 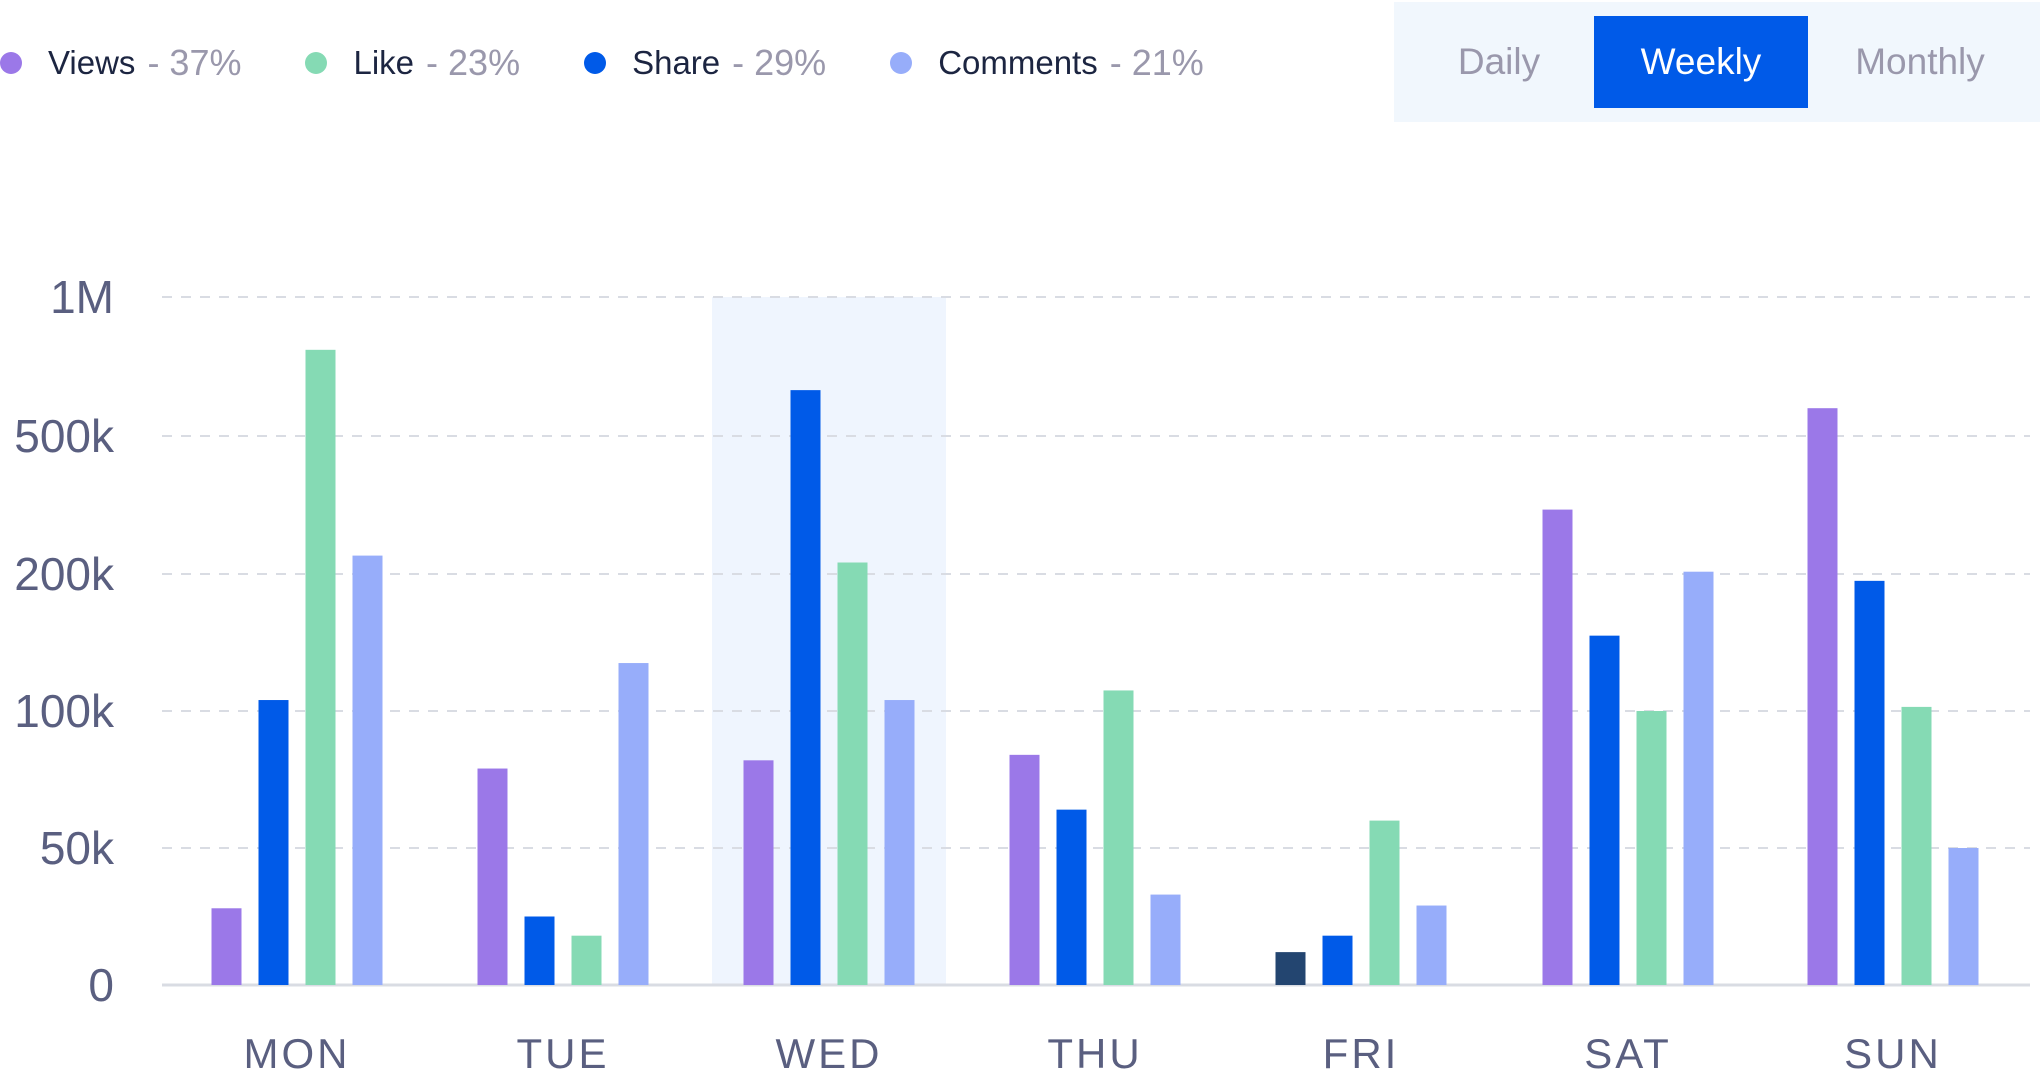 What do you see at coordinates (1963, 916) in the screenshot?
I see `bar-comments-sun` at bounding box center [1963, 916].